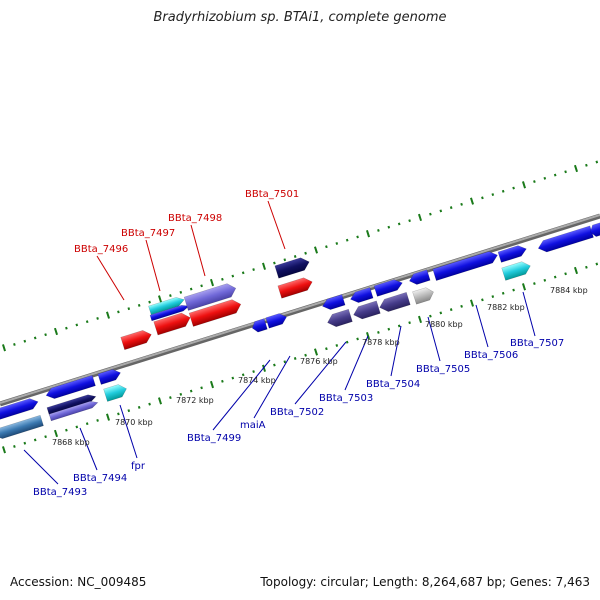 Image resolution: width=600 pixels, height=600 pixels. What do you see at coordinates (115, 393) in the screenshot?
I see `gene-fpr` at bounding box center [115, 393].